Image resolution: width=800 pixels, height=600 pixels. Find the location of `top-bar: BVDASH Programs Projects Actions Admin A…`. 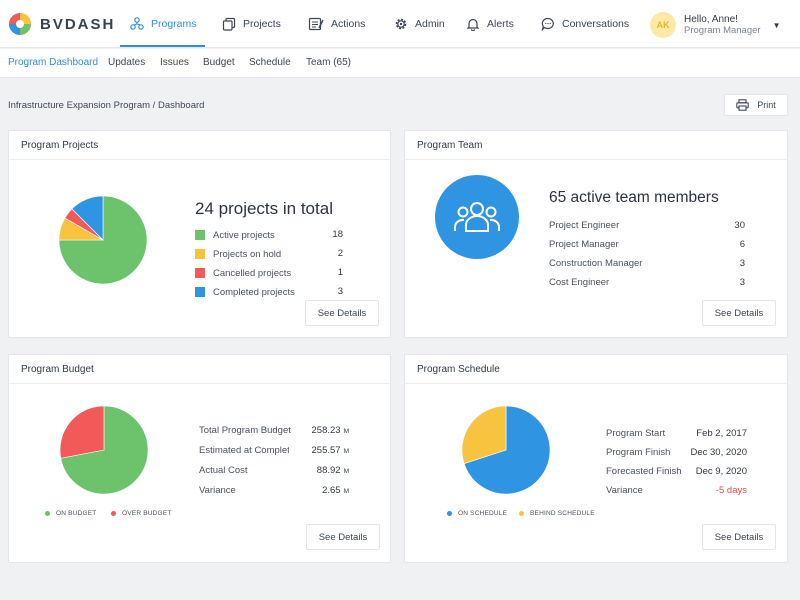

top-bar: BVDASH Programs Projects Actions Admin A… is located at coordinates (400, 24).